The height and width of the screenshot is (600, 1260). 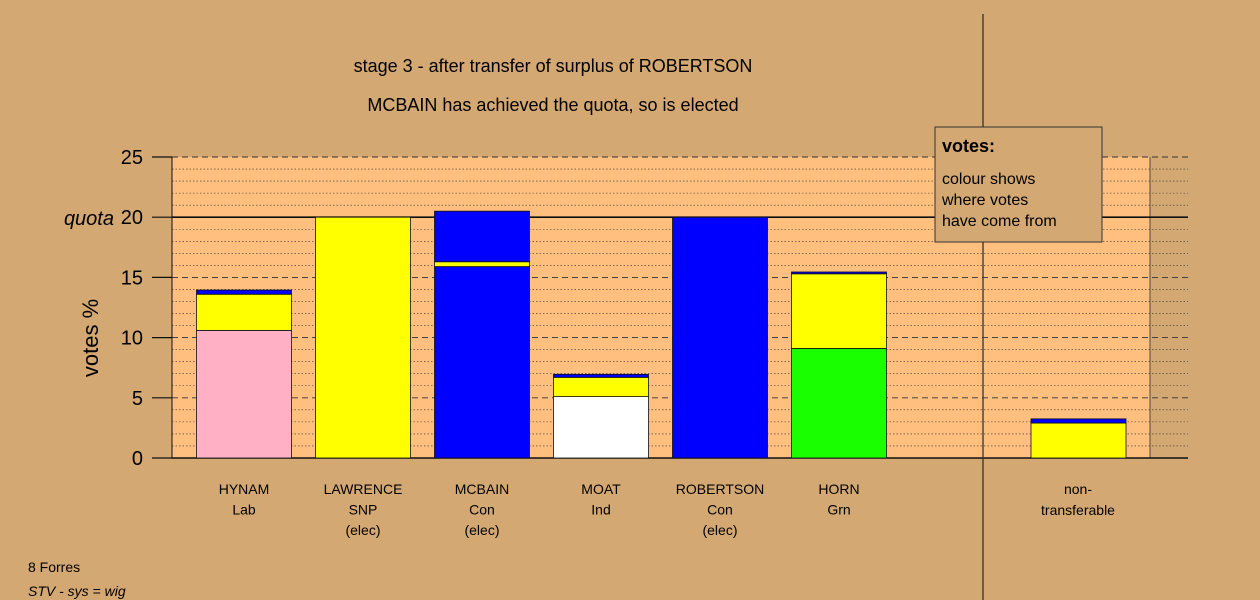 I want to click on y-tick-label: 25, so click(x=132, y=158).